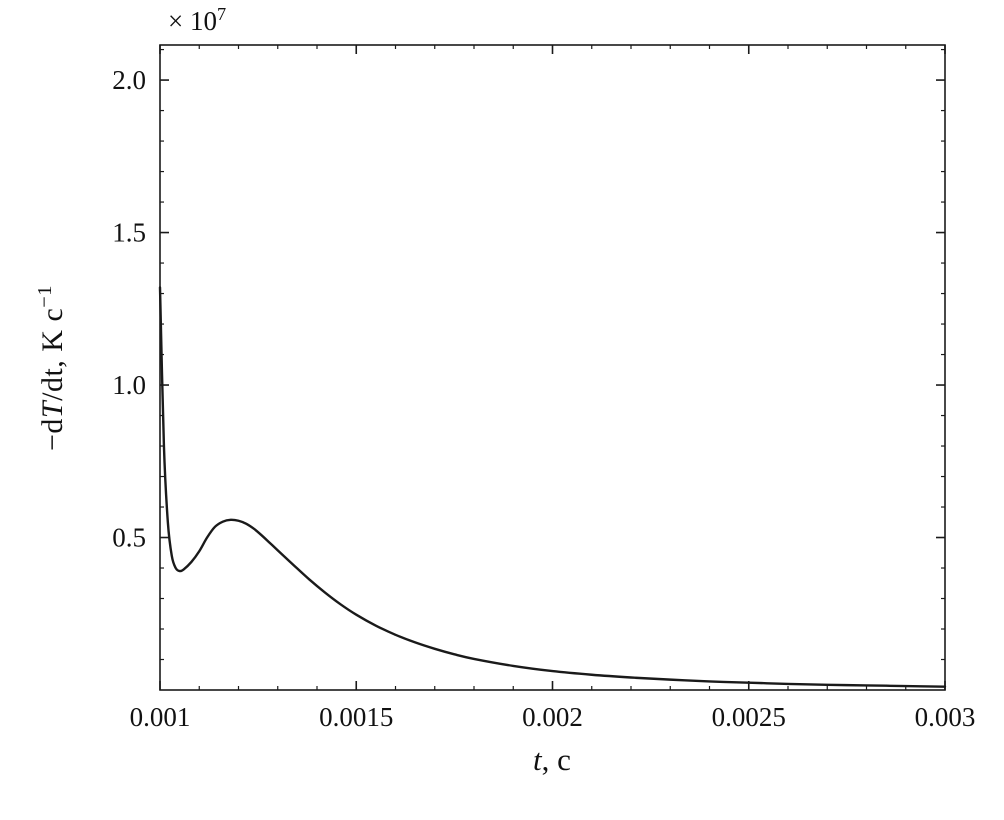 The image size is (1004, 820). What do you see at coordinates (537, 759) in the screenshot?
I see `x-label-variable: t` at bounding box center [537, 759].